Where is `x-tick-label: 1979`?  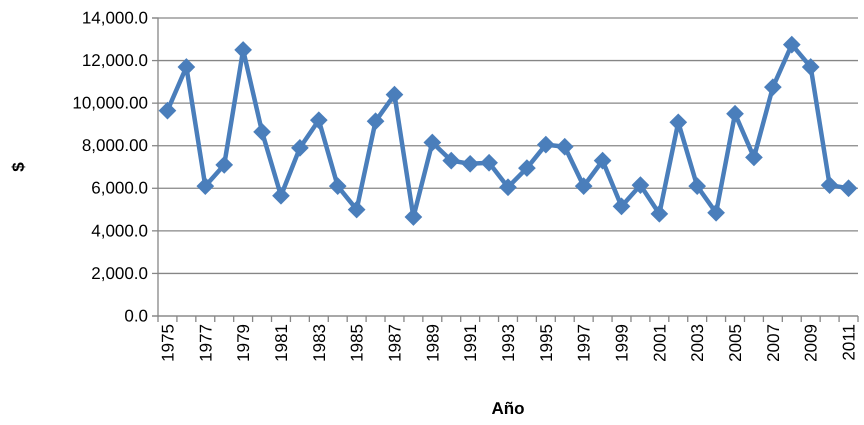
x-tick-label: 1979 is located at coordinates (244, 343).